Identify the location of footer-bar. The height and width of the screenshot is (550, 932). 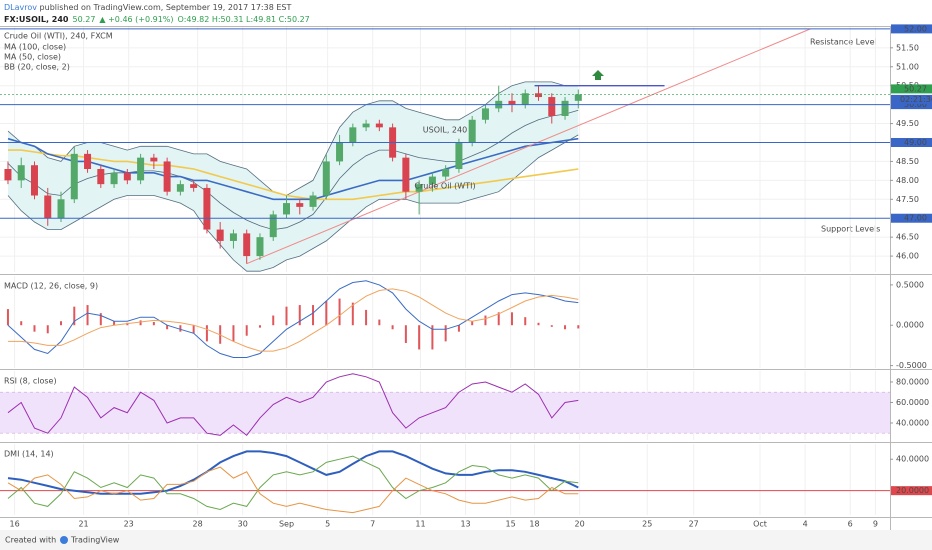
(466, 540).